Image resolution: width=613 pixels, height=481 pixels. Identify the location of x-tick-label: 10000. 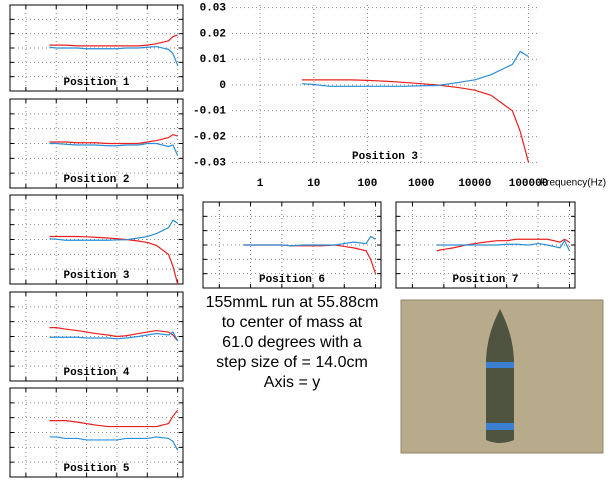
(474, 184).